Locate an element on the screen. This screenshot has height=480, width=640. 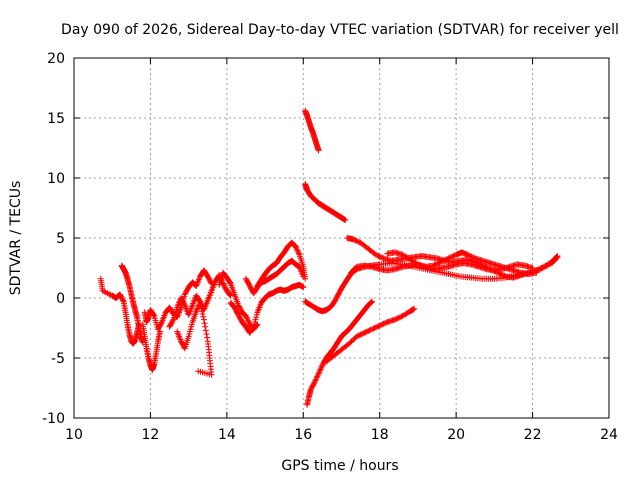
x-tick-label: 24 is located at coordinates (609, 435).